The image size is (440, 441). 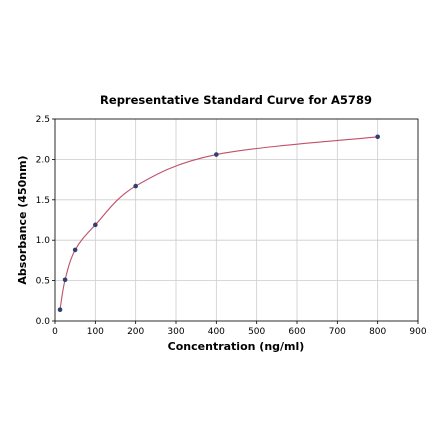 I want to click on y-tick-label: 1.5, so click(x=43, y=201).